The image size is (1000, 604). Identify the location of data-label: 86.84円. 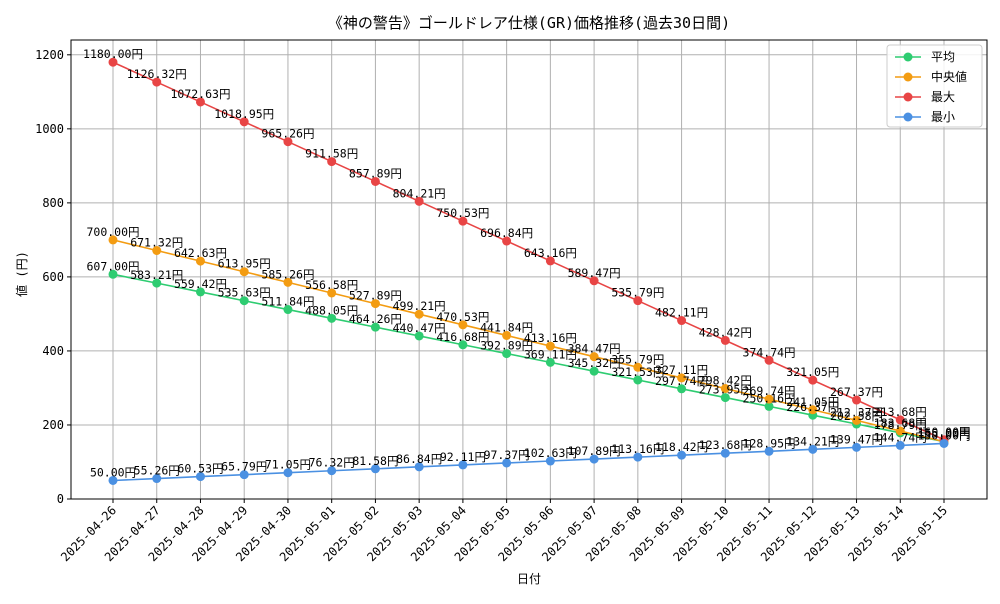
(419, 459).